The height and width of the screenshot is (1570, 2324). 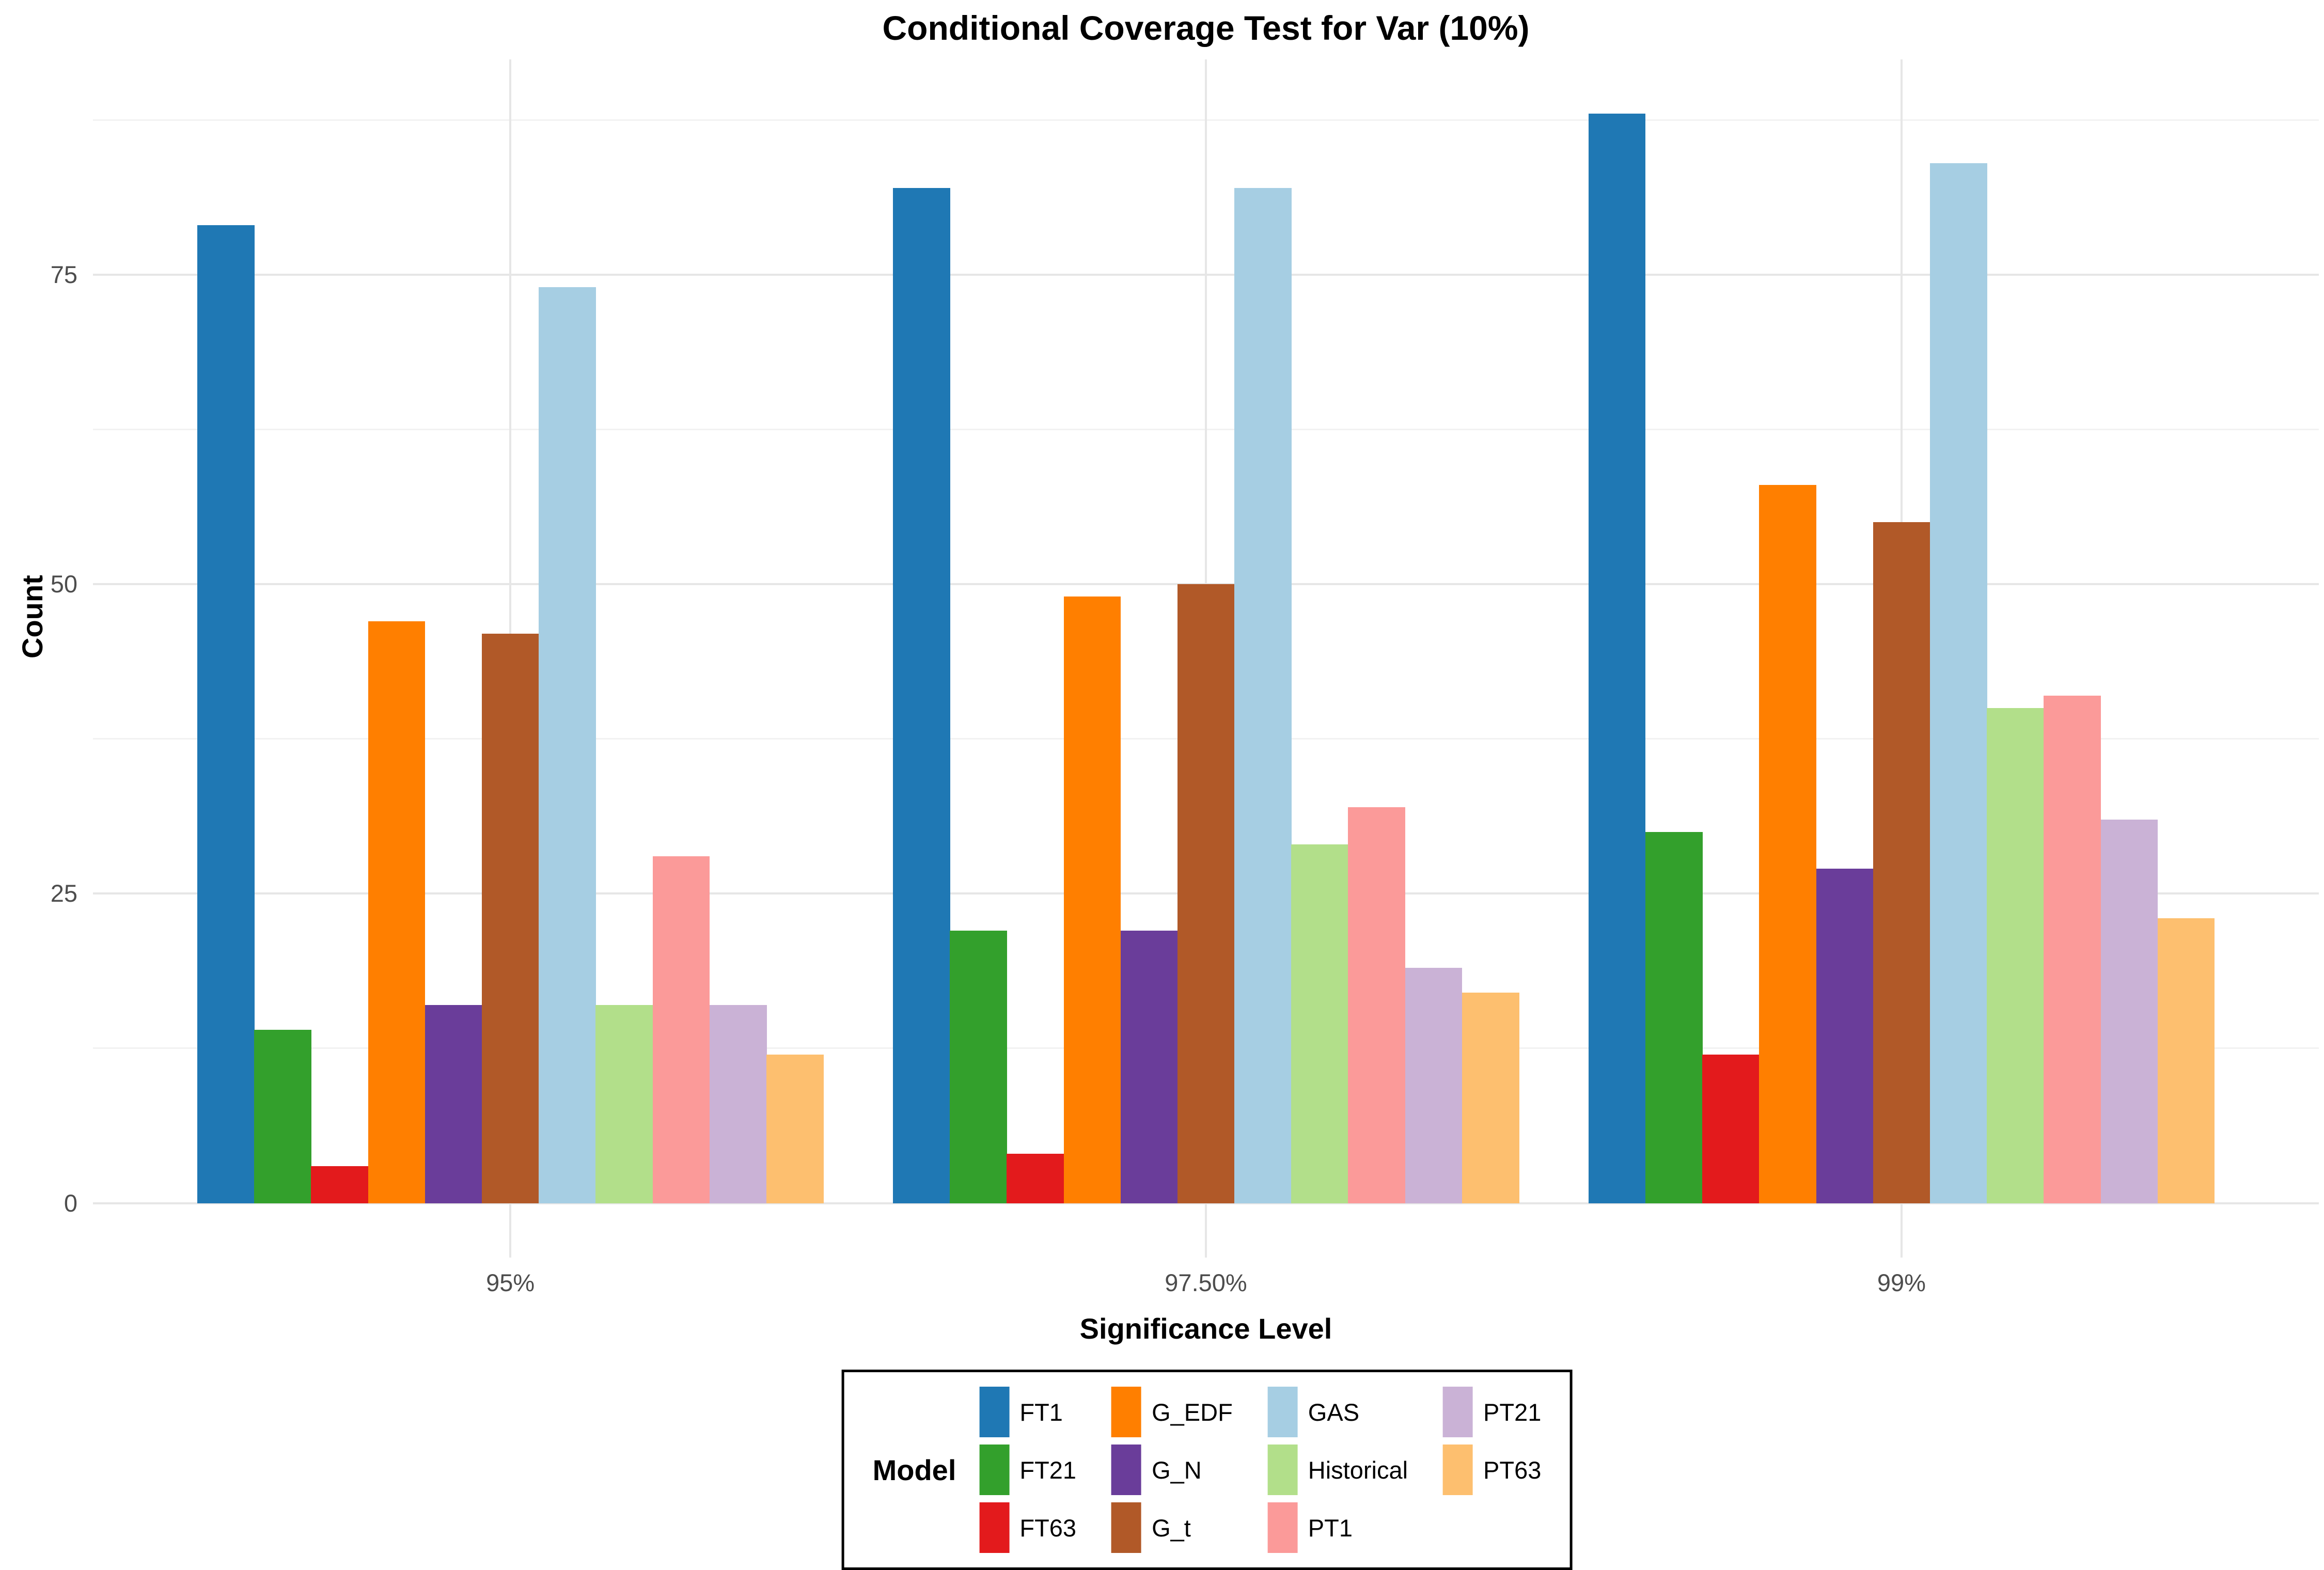 I want to click on bar-PT1-95%, so click(x=681, y=1029).